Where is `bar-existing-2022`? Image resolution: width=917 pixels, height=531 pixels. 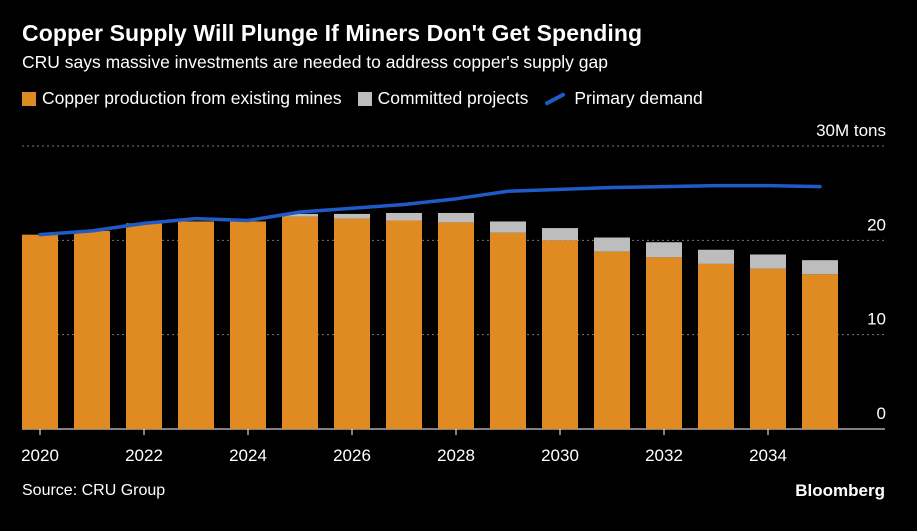
bar-existing-2022 is located at coordinates (144, 326).